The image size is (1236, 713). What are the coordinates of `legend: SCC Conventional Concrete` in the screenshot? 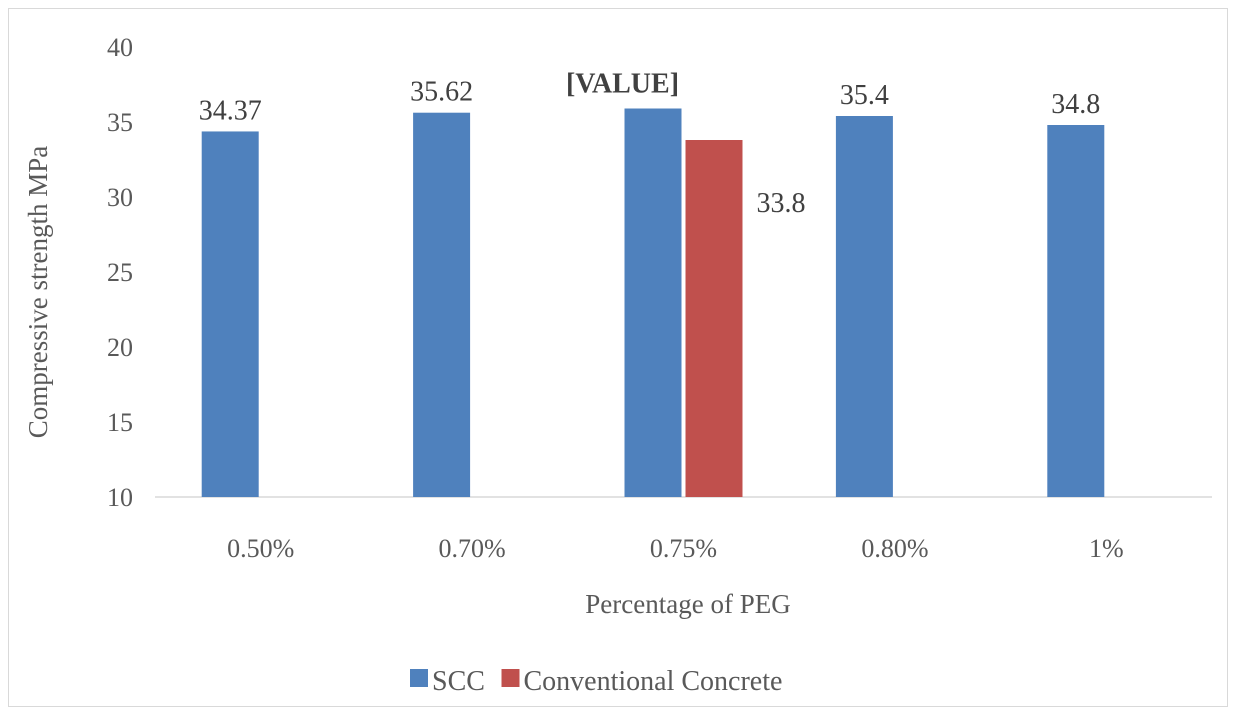 It's located at (596, 681).